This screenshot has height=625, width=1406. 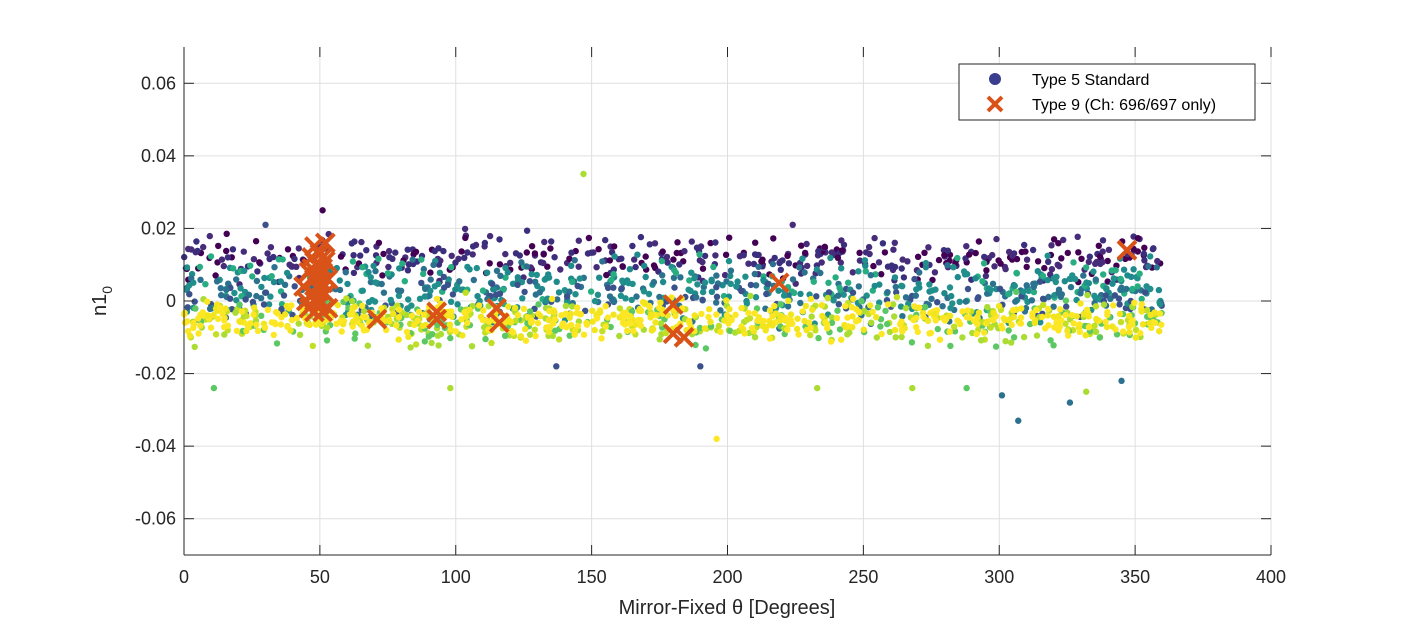 I want to click on data-point-type9, so click(x=437, y=312).